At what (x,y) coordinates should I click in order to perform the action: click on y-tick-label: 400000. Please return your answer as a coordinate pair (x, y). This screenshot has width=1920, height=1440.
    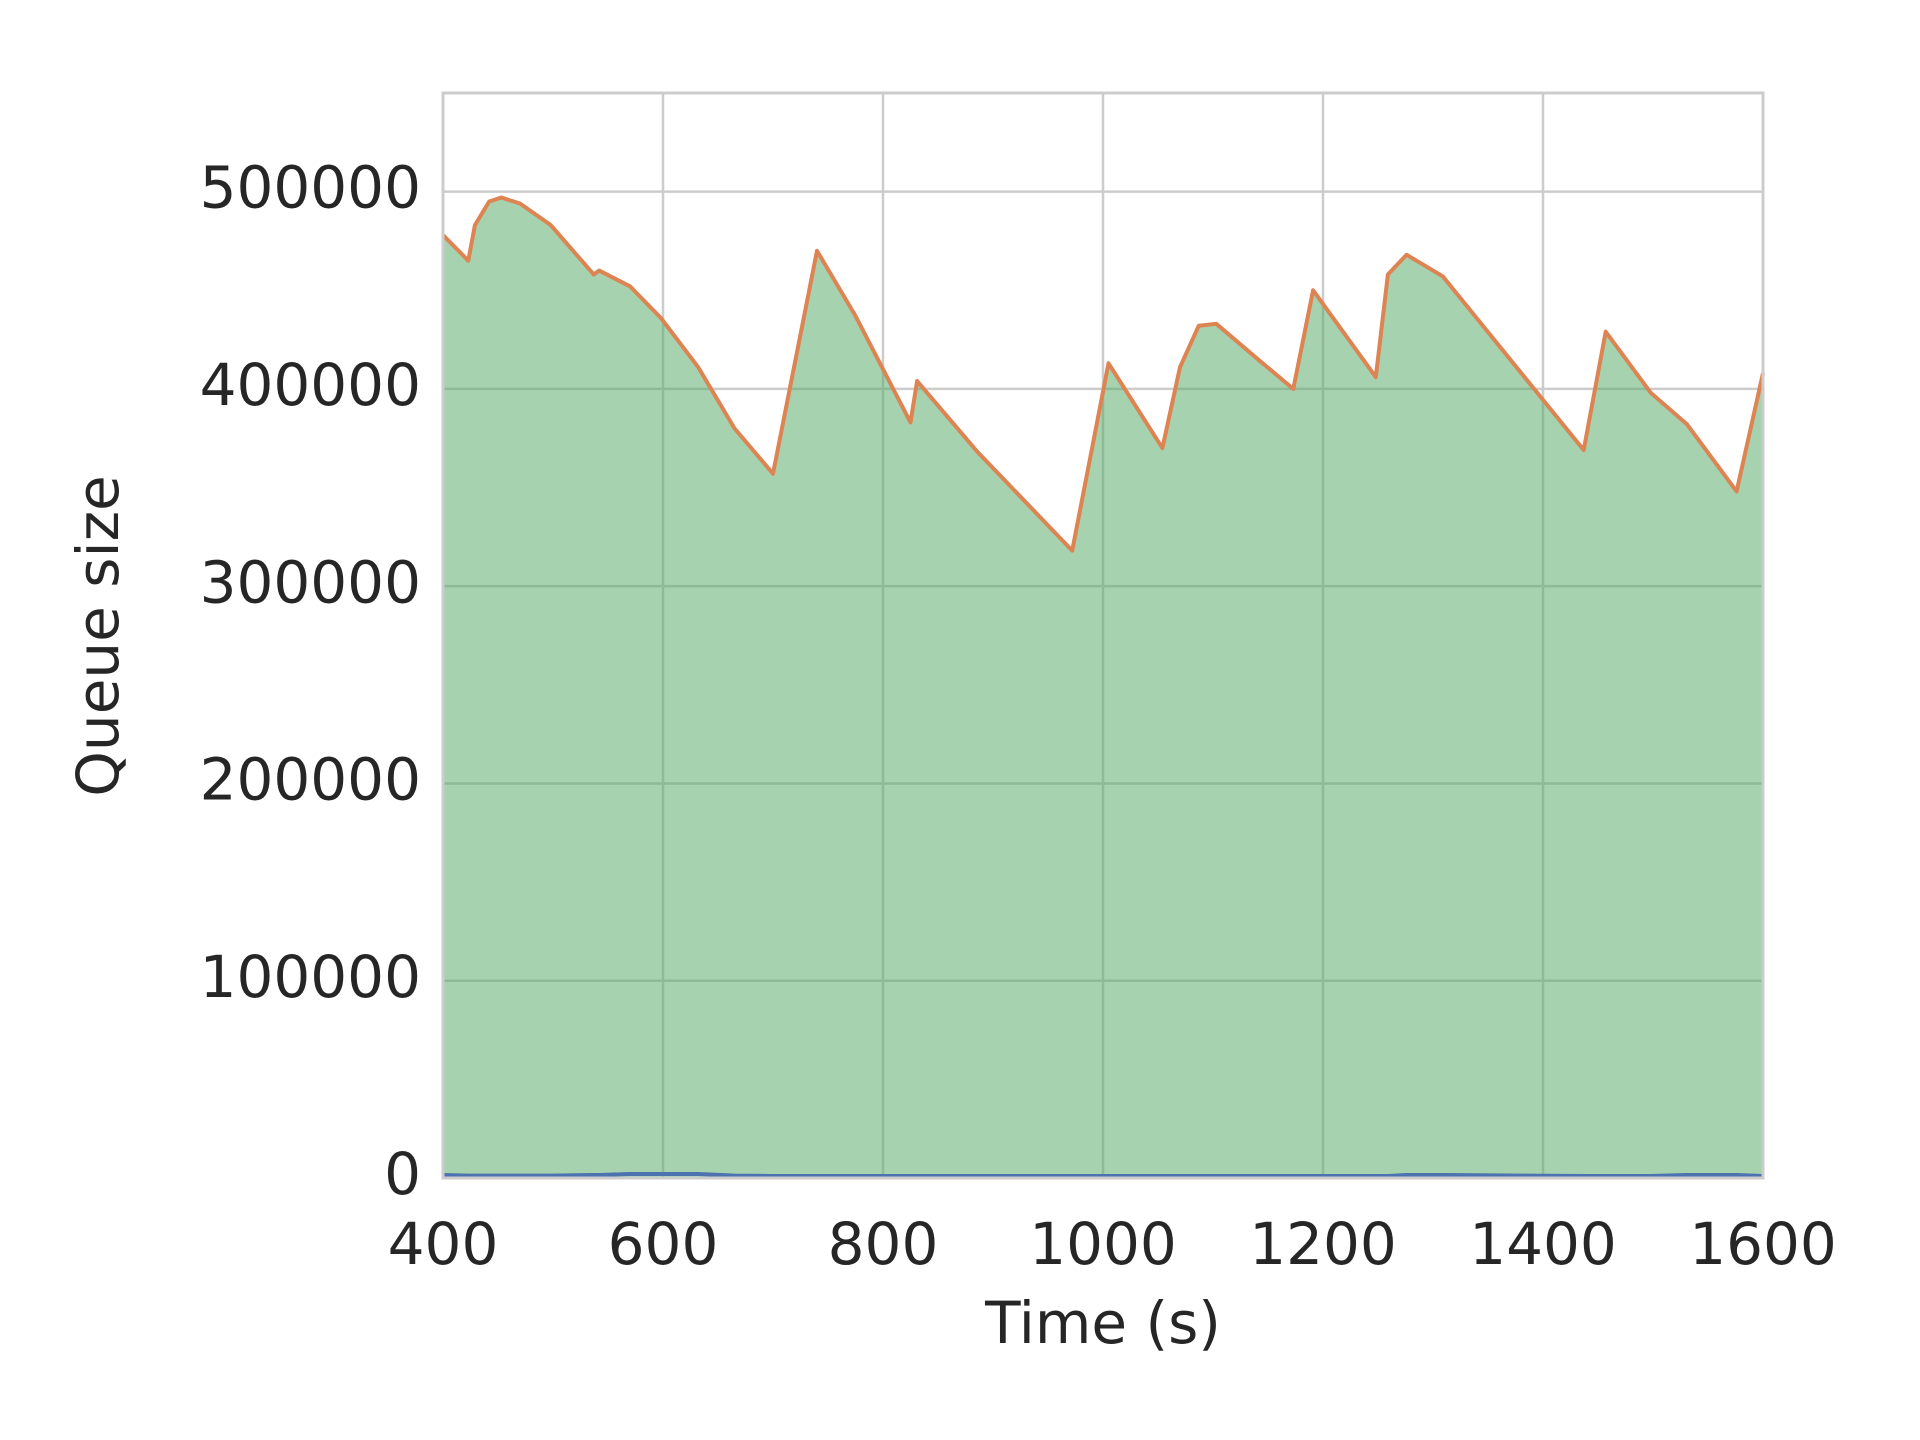
    Looking at the image, I should click on (310, 385).